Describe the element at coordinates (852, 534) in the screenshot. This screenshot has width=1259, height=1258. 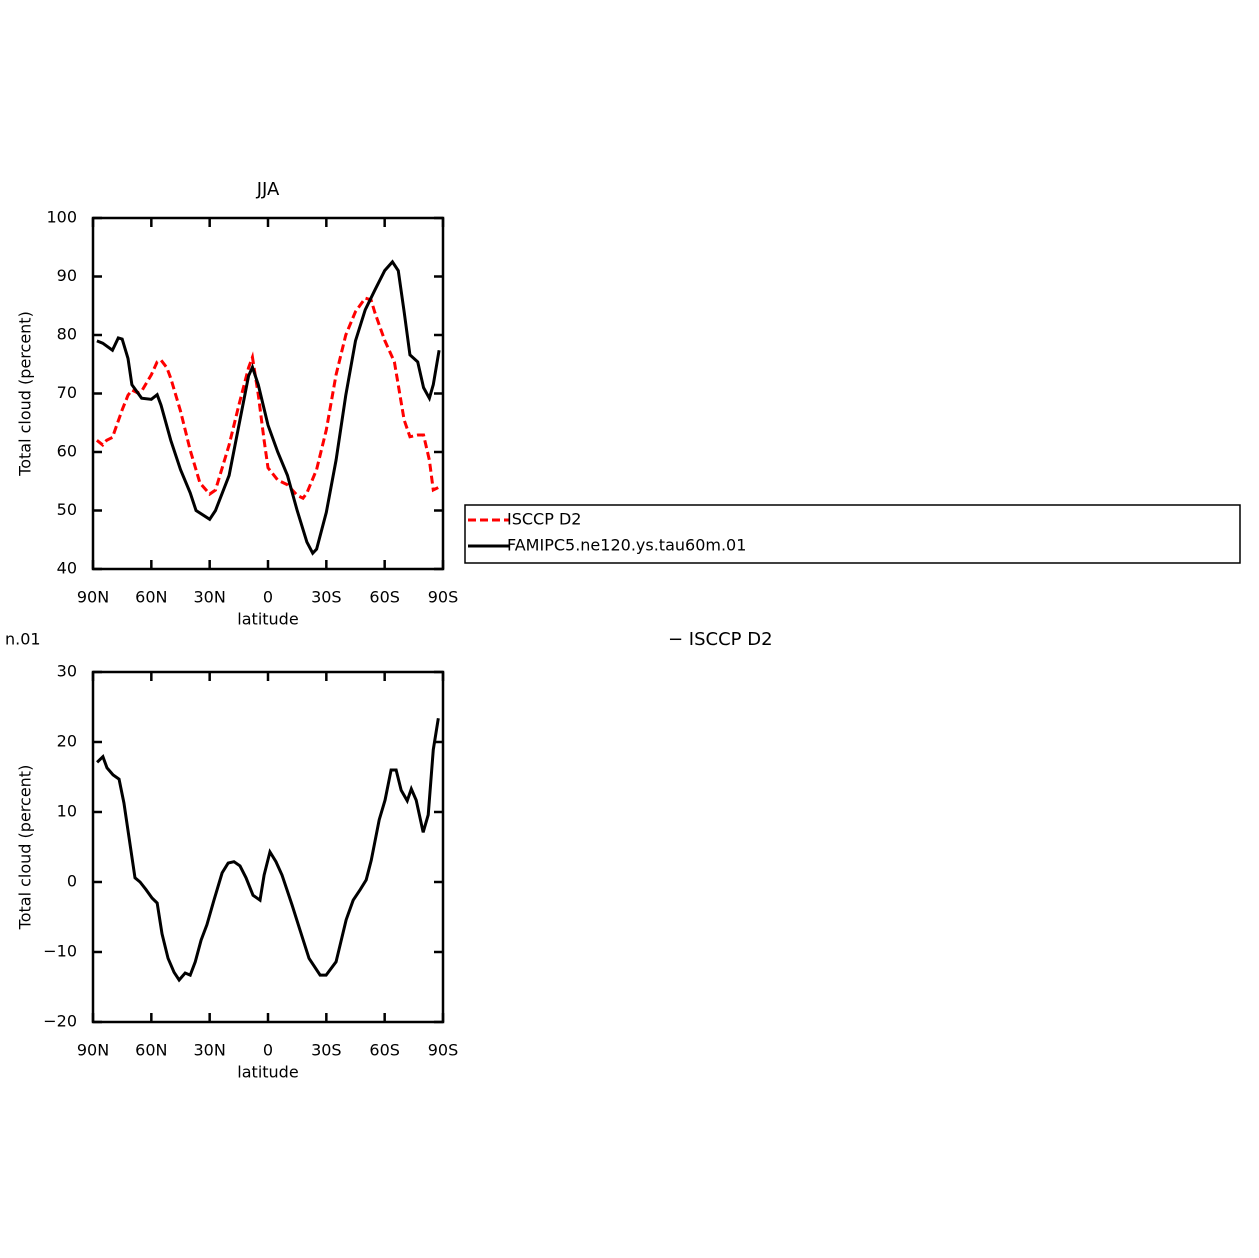
I see `legend-box` at that location.